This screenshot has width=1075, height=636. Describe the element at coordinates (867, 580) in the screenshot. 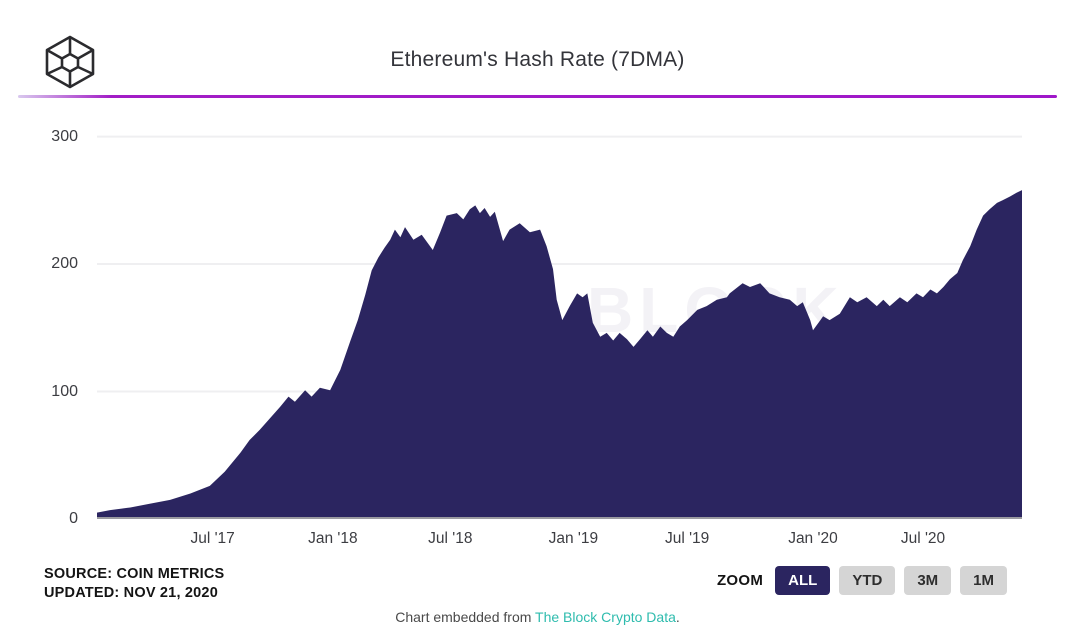

I see `zoom-button-ytd: YTD` at that location.